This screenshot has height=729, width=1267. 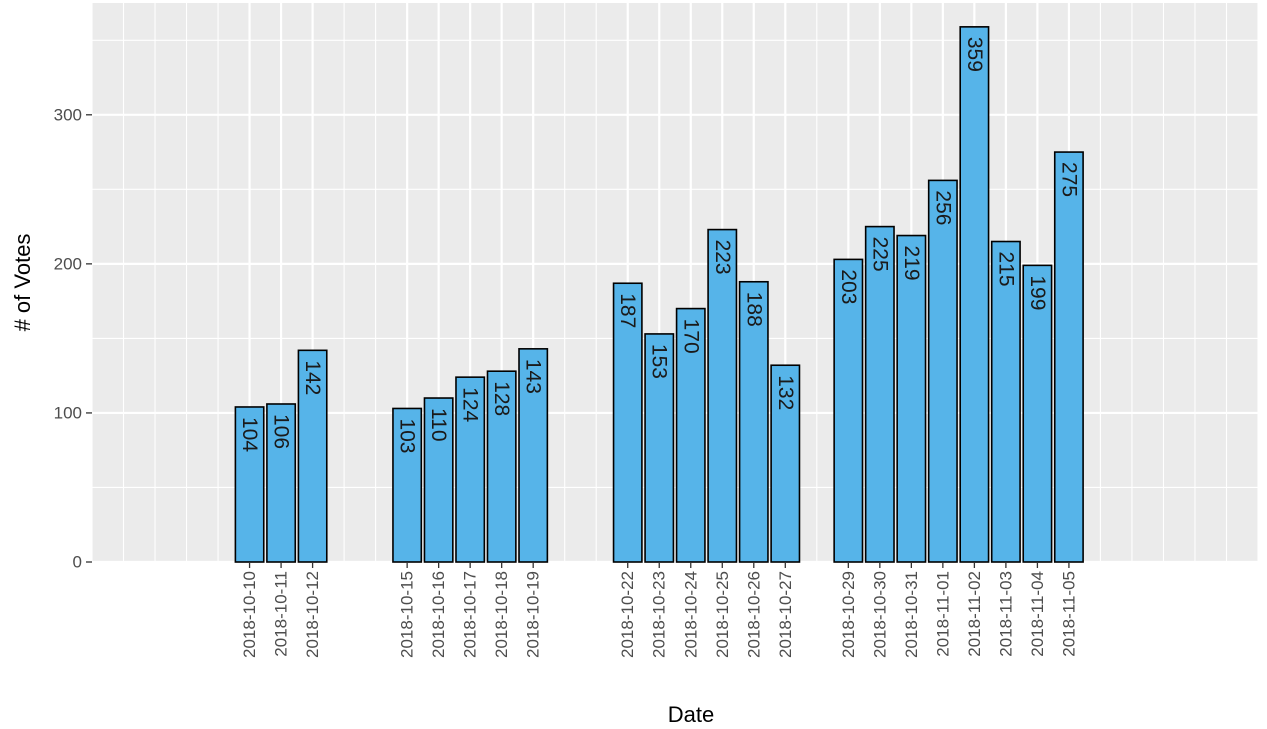 What do you see at coordinates (911, 263) in the screenshot?
I see `bar-value-label: 219` at bounding box center [911, 263].